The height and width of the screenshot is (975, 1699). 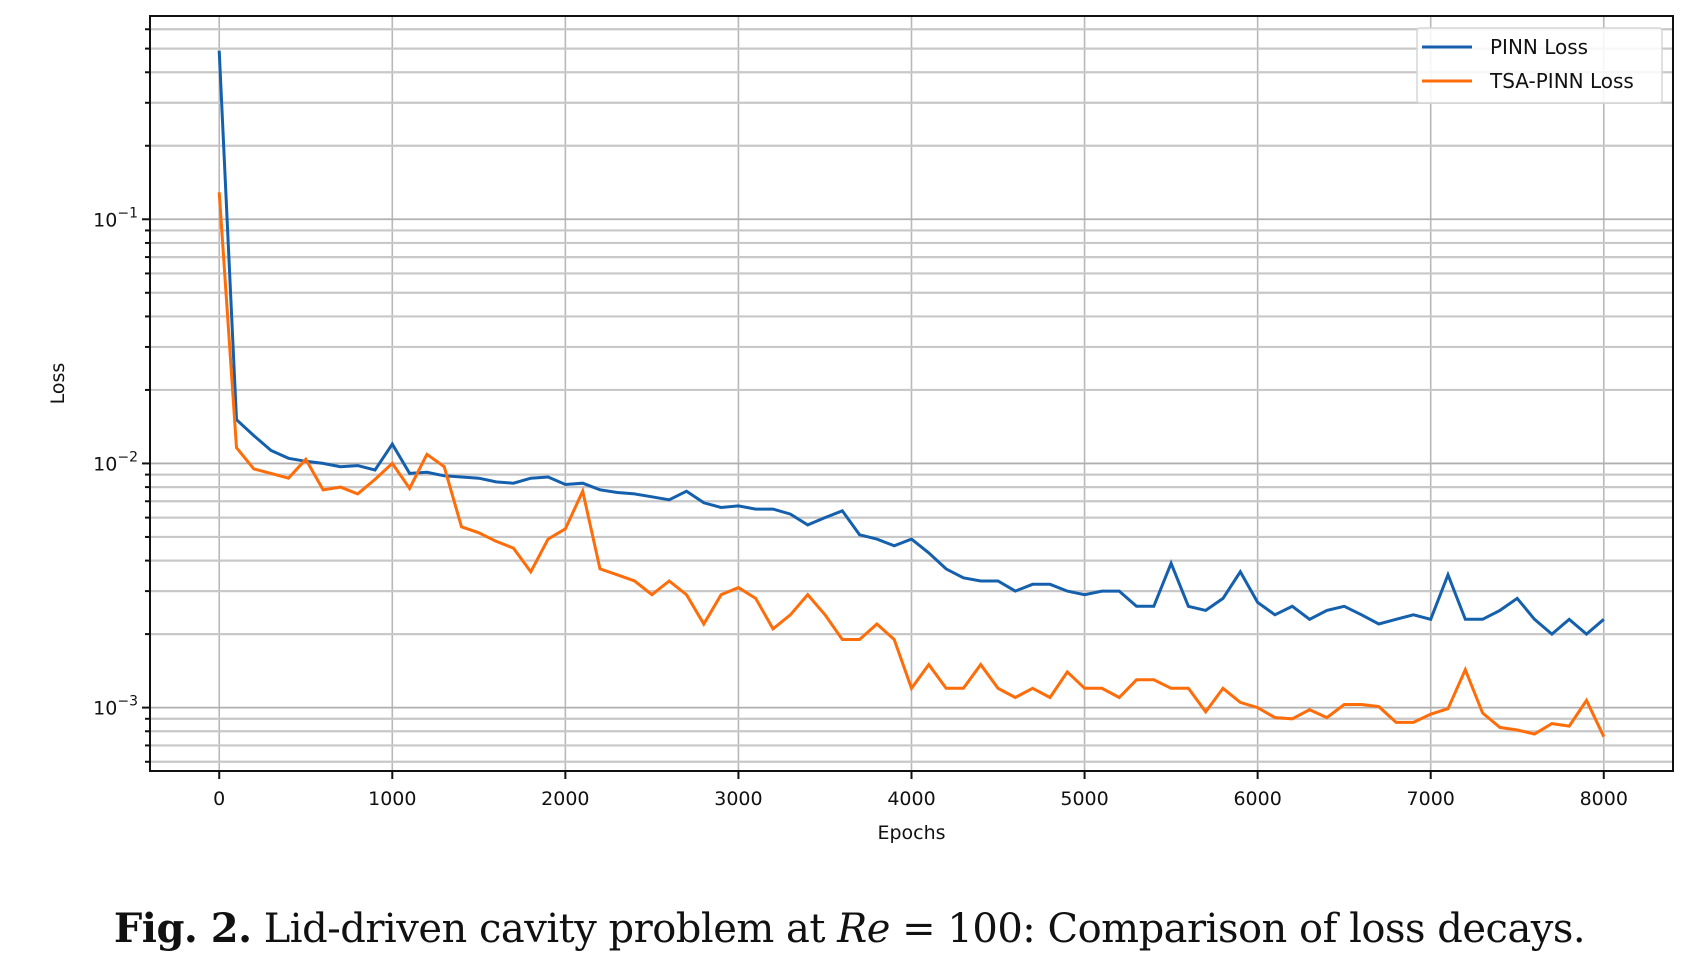 What do you see at coordinates (565, 799) in the screenshot?
I see `x-tick-label: 2000` at bounding box center [565, 799].